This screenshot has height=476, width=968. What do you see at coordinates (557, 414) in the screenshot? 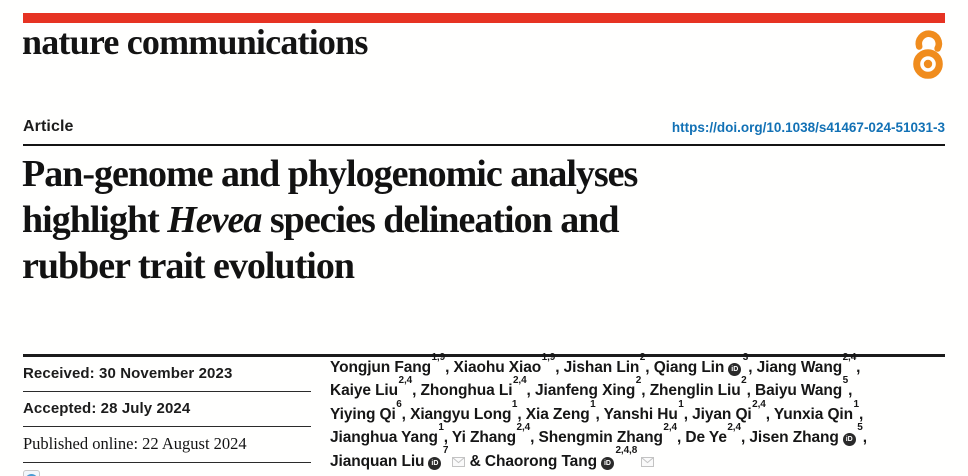
I see `author-name: Xia Zeng` at bounding box center [557, 414].